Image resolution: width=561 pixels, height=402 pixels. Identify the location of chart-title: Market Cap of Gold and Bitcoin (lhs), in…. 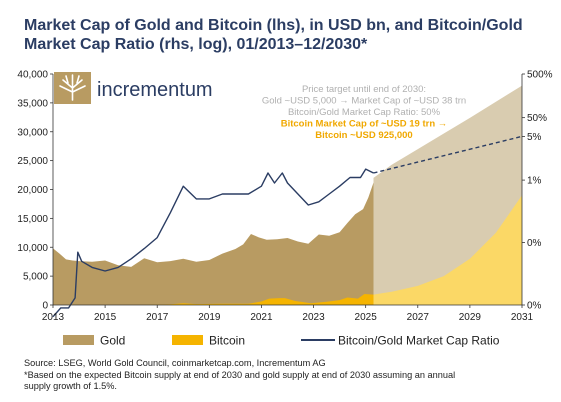
(284, 35).